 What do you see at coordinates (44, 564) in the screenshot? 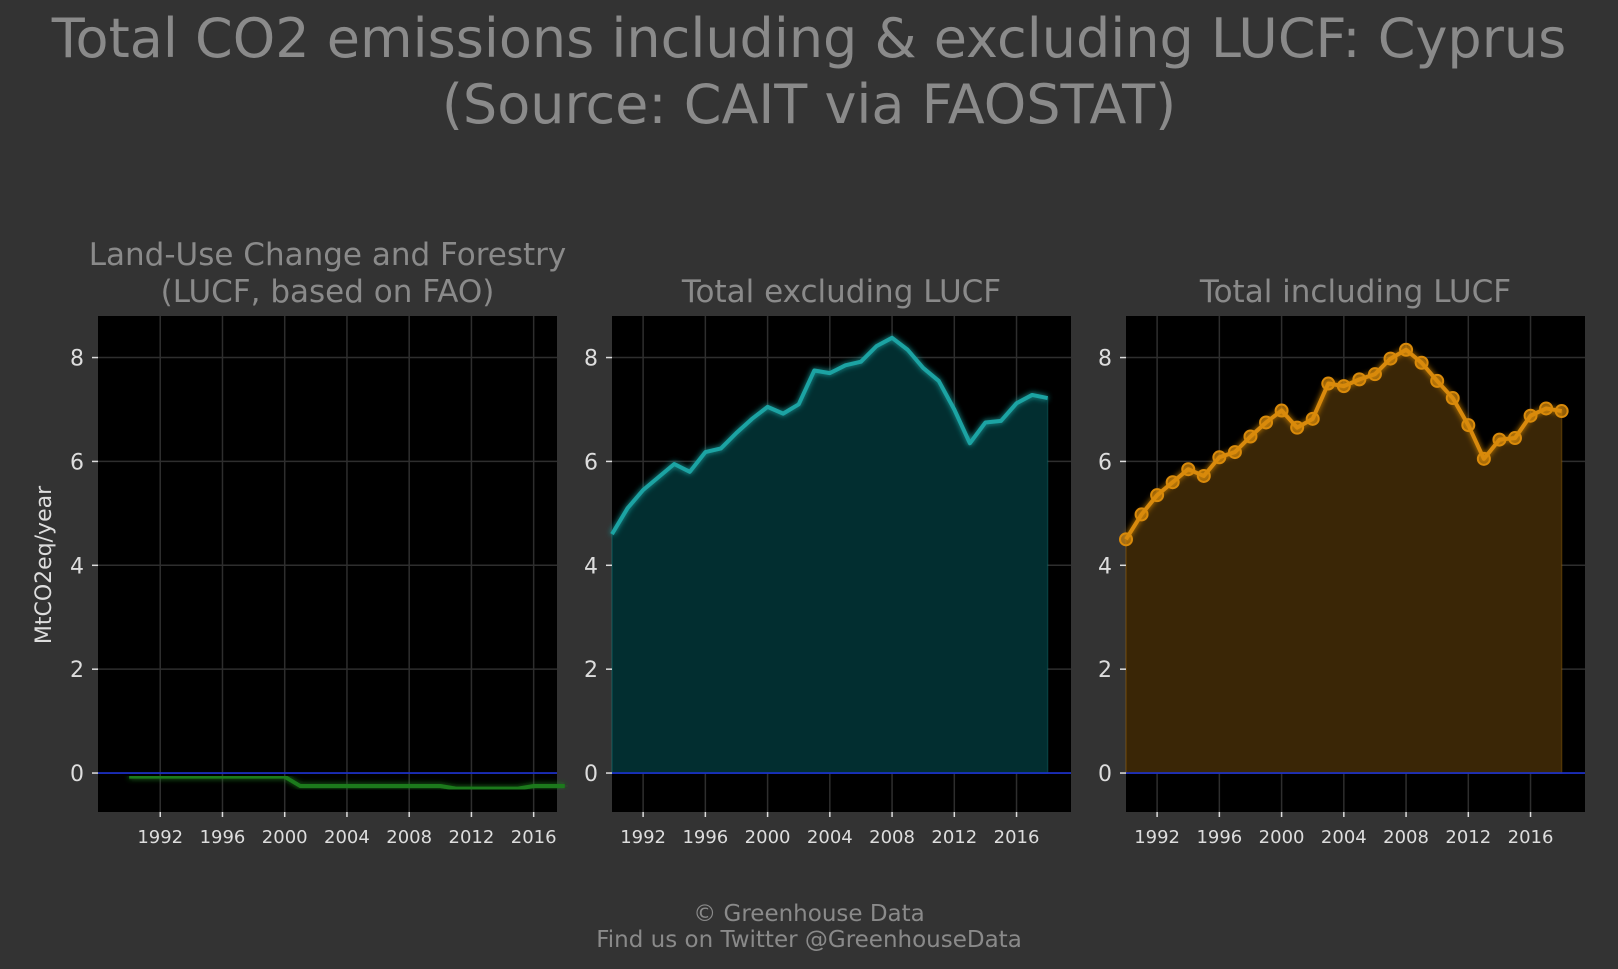
I see `y-axis-label: MtCO2eq/year` at bounding box center [44, 564].